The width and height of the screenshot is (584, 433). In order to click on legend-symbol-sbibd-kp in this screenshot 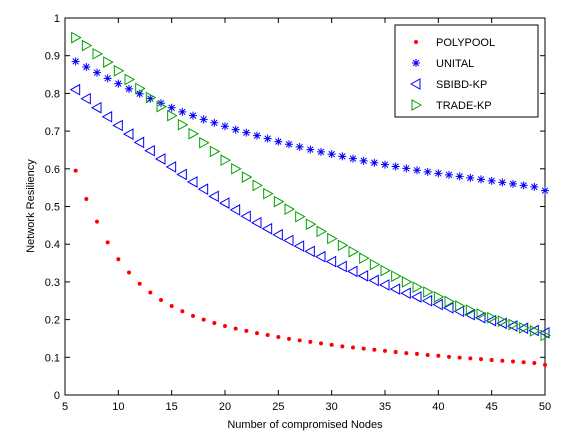, I will do `click(415, 84)`.